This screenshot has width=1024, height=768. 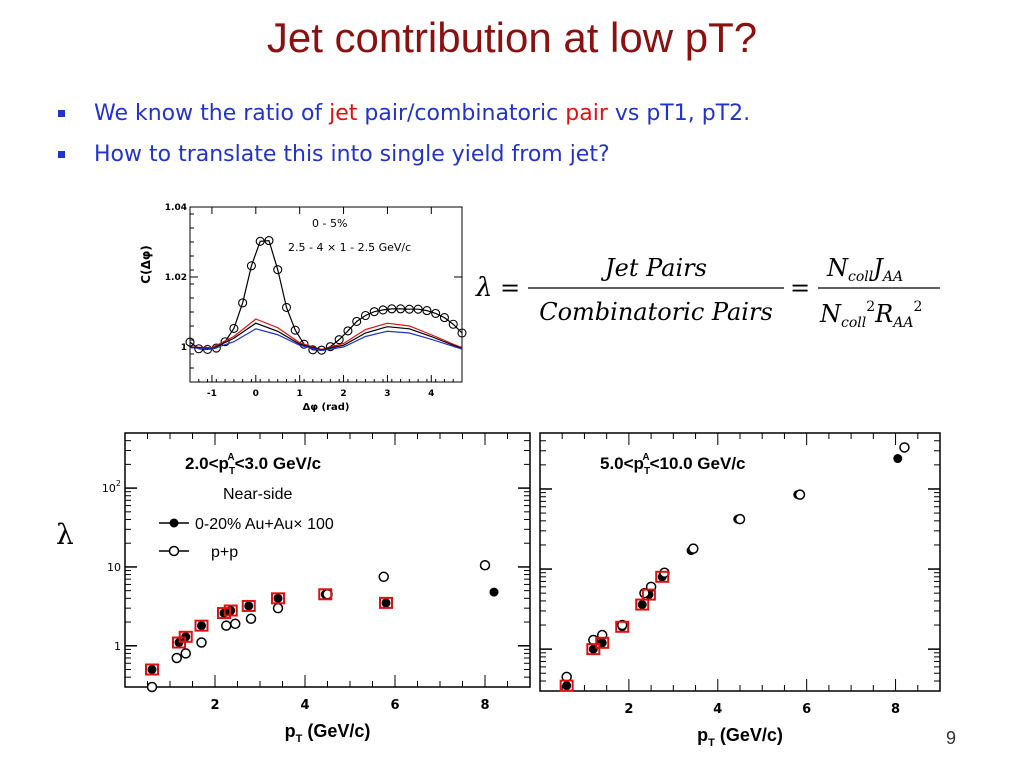 What do you see at coordinates (256, 394) in the screenshot?
I see `x-tick-label: 0` at bounding box center [256, 394].